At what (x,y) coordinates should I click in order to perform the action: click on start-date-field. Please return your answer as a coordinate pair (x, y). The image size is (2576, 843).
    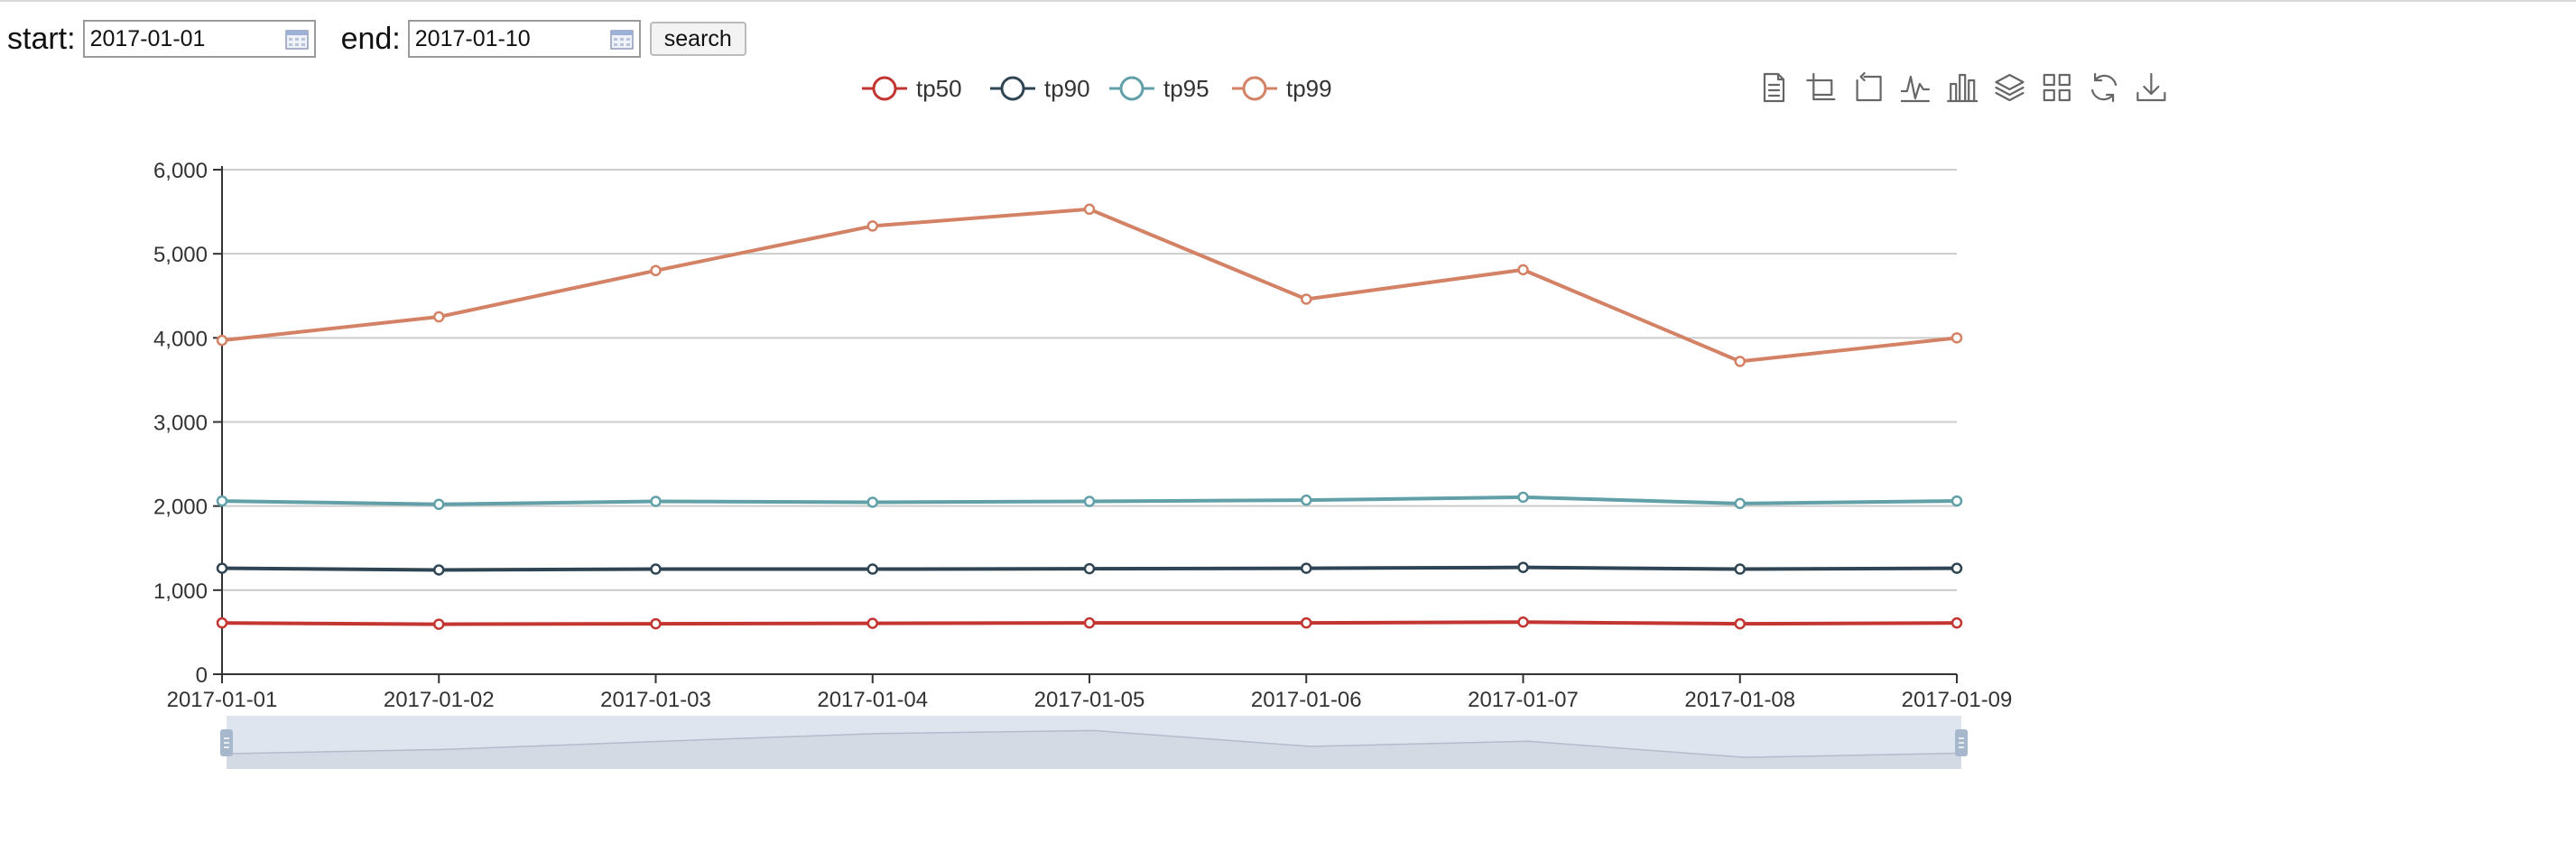
    Looking at the image, I should click on (199, 39).